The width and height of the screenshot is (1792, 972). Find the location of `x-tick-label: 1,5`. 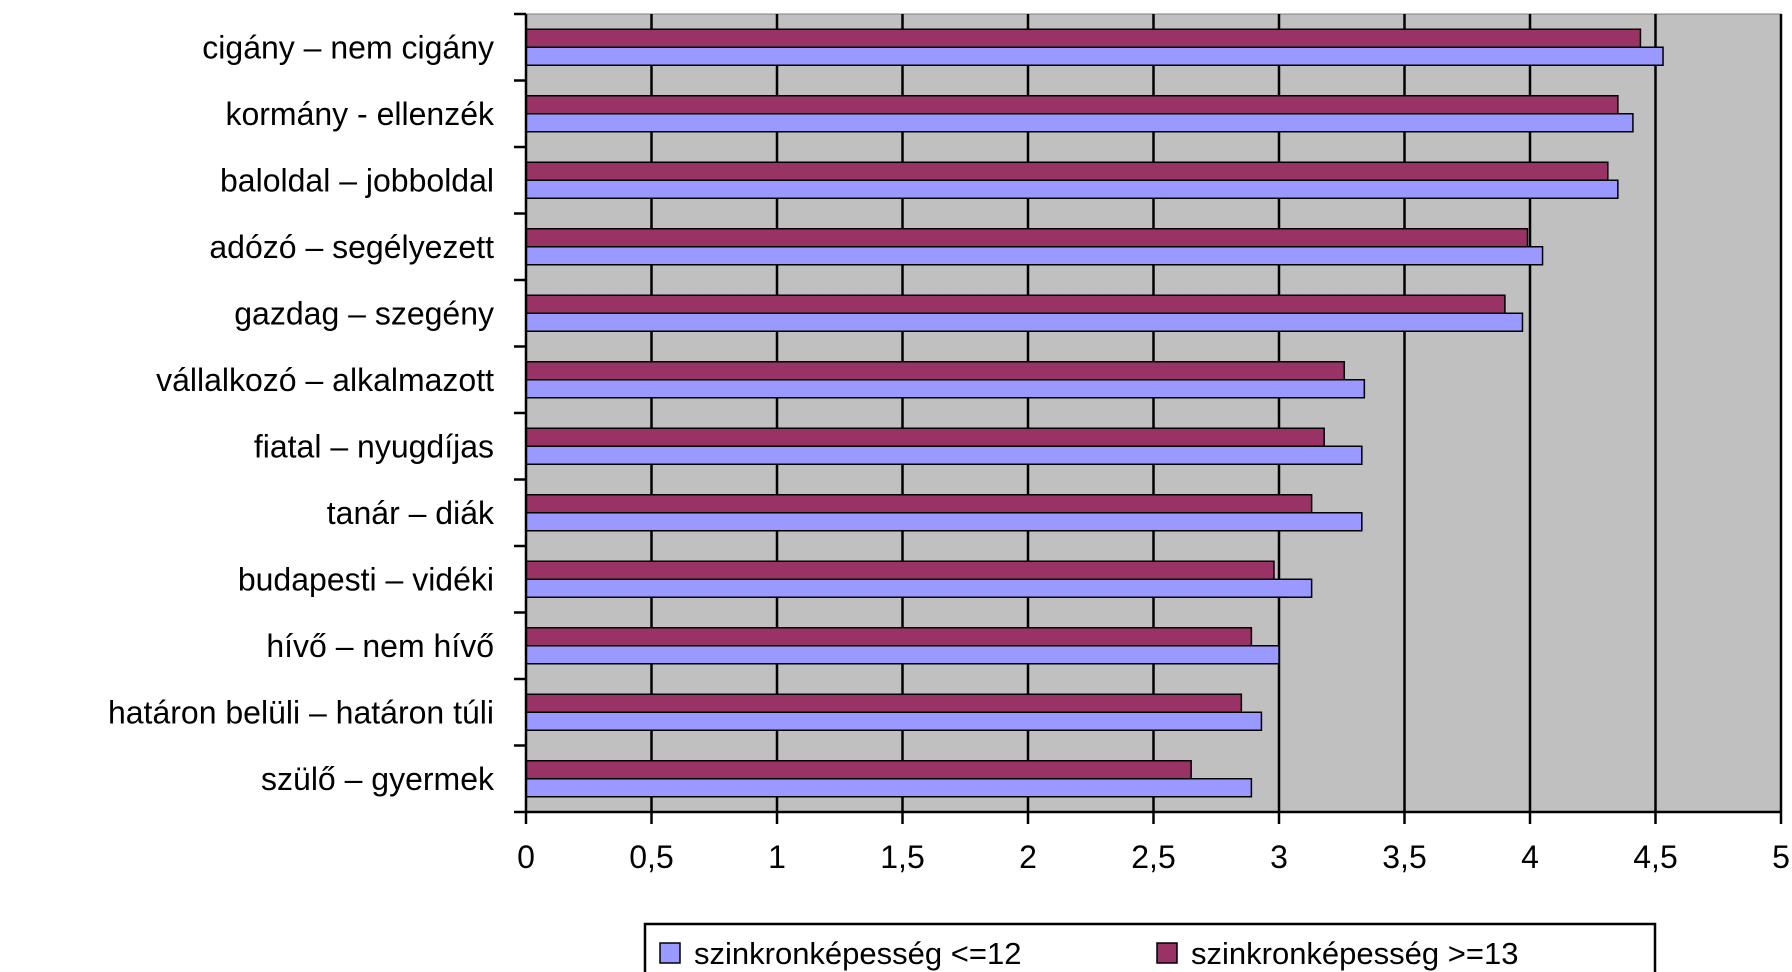

x-tick-label: 1,5 is located at coordinates (902, 857).